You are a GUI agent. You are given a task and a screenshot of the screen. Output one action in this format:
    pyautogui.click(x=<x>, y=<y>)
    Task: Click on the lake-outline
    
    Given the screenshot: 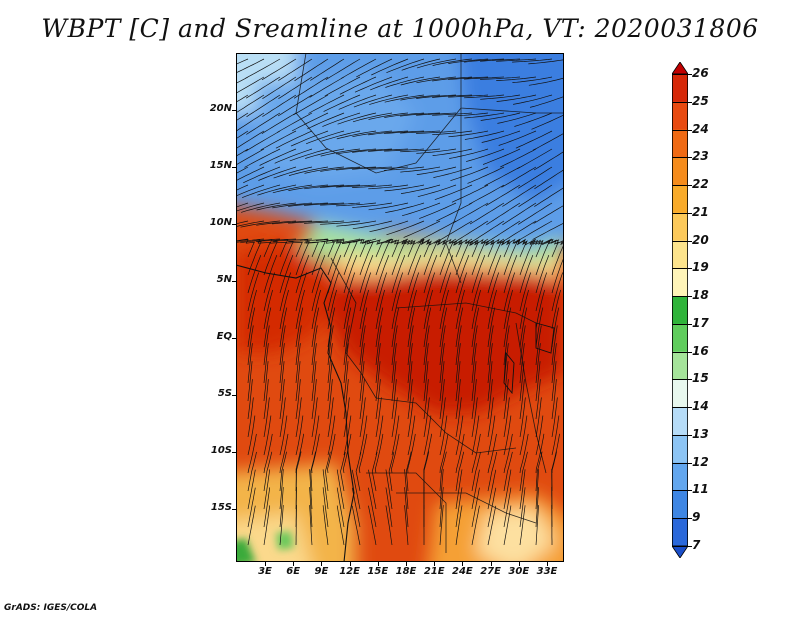 What is the action you would take?
    pyautogui.click(x=545, y=338)
    